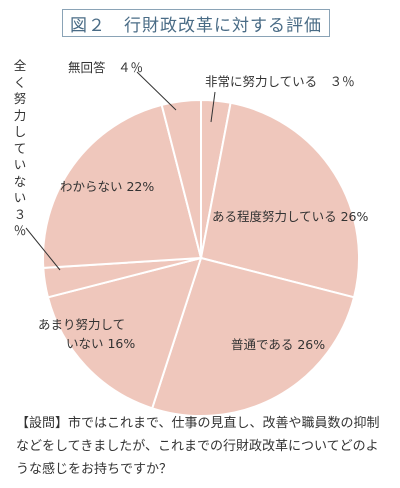  I want to click on slice-label-normal: 普通である 26%, so click(278, 344).